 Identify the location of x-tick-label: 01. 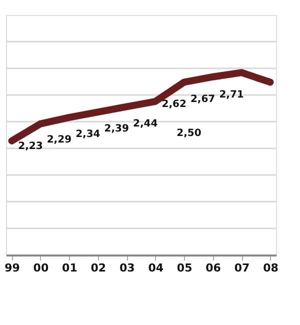
(70, 268).